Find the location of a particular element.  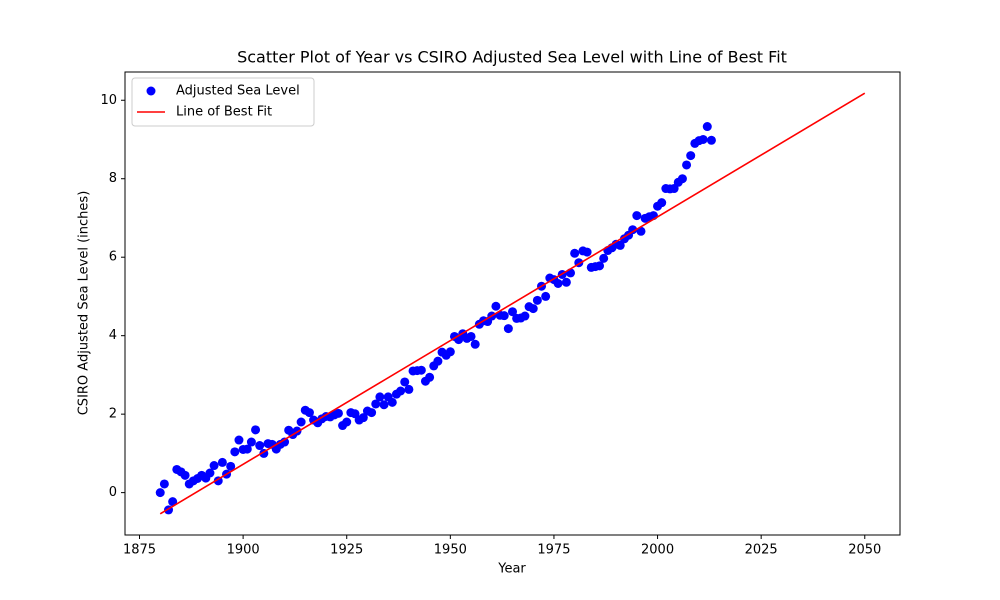

x-tick-label: 1875 is located at coordinates (139, 550).